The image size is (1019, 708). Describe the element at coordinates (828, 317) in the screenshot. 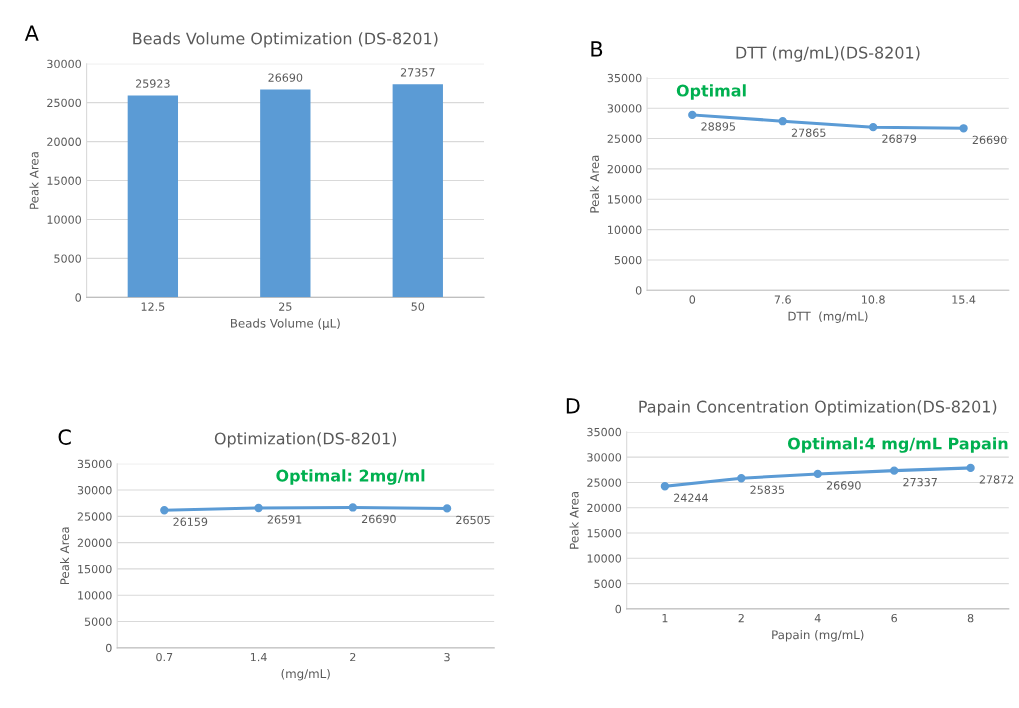

I see `x-axis-title: DTT (mg/mL)` at that location.